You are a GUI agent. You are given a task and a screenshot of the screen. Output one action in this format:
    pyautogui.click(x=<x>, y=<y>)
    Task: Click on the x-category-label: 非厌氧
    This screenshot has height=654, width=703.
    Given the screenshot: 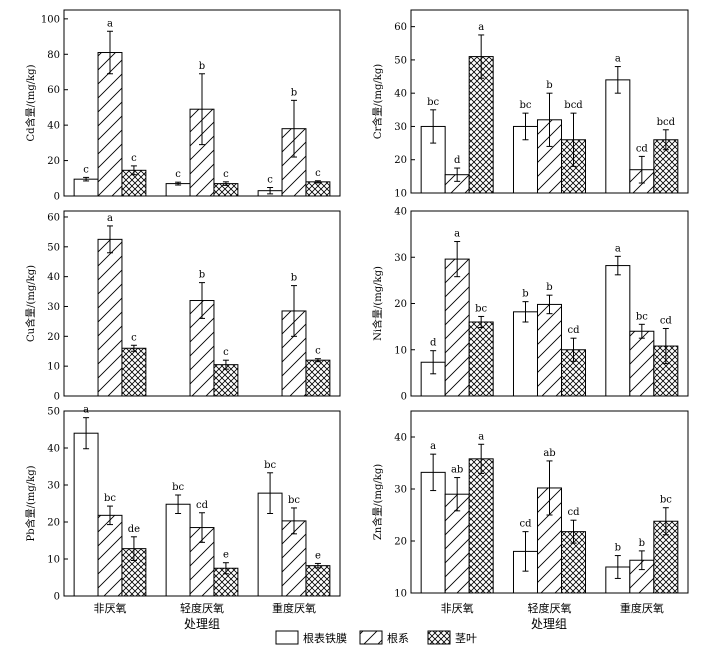 What is the action you would take?
    pyautogui.click(x=457, y=608)
    